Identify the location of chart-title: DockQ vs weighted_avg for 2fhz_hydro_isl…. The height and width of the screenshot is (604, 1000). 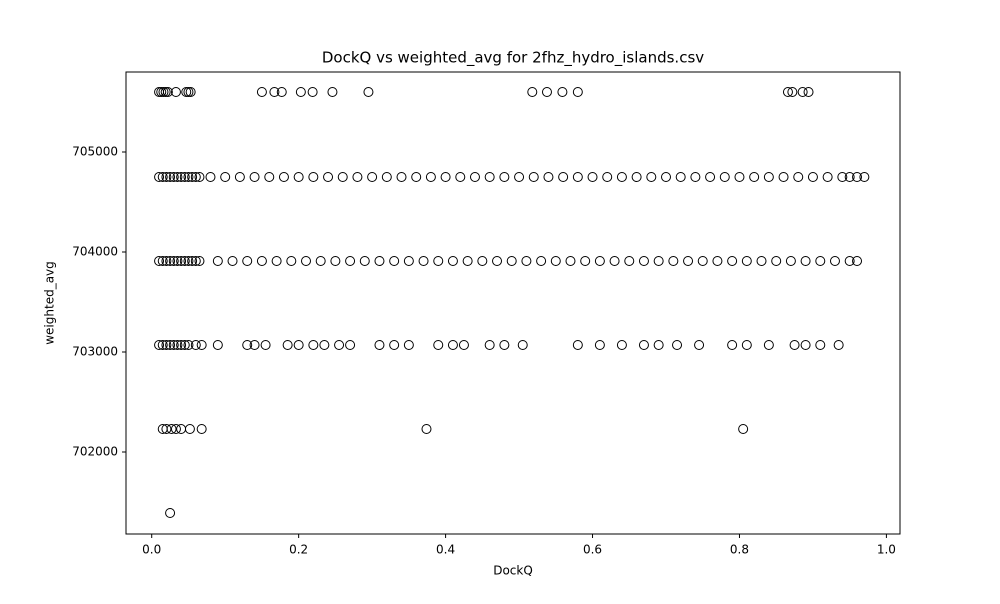
(513, 58).